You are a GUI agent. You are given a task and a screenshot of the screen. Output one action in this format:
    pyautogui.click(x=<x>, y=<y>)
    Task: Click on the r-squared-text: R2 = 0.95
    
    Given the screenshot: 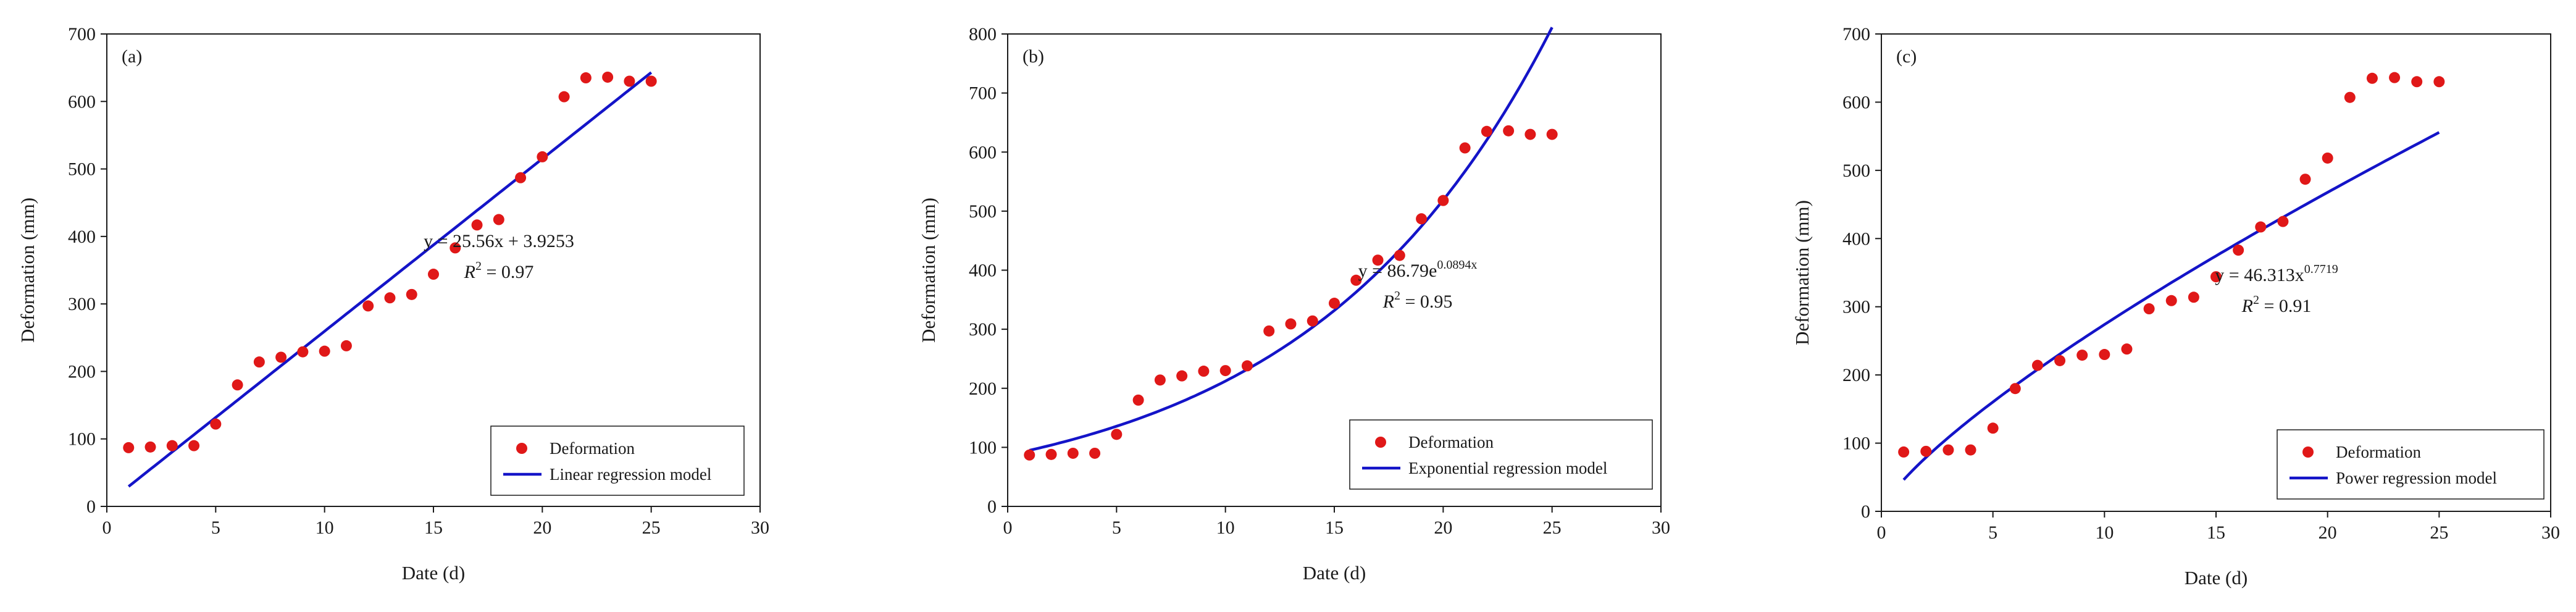 What is the action you would take?
    pyautogui.click(x=1417, y=300)
    